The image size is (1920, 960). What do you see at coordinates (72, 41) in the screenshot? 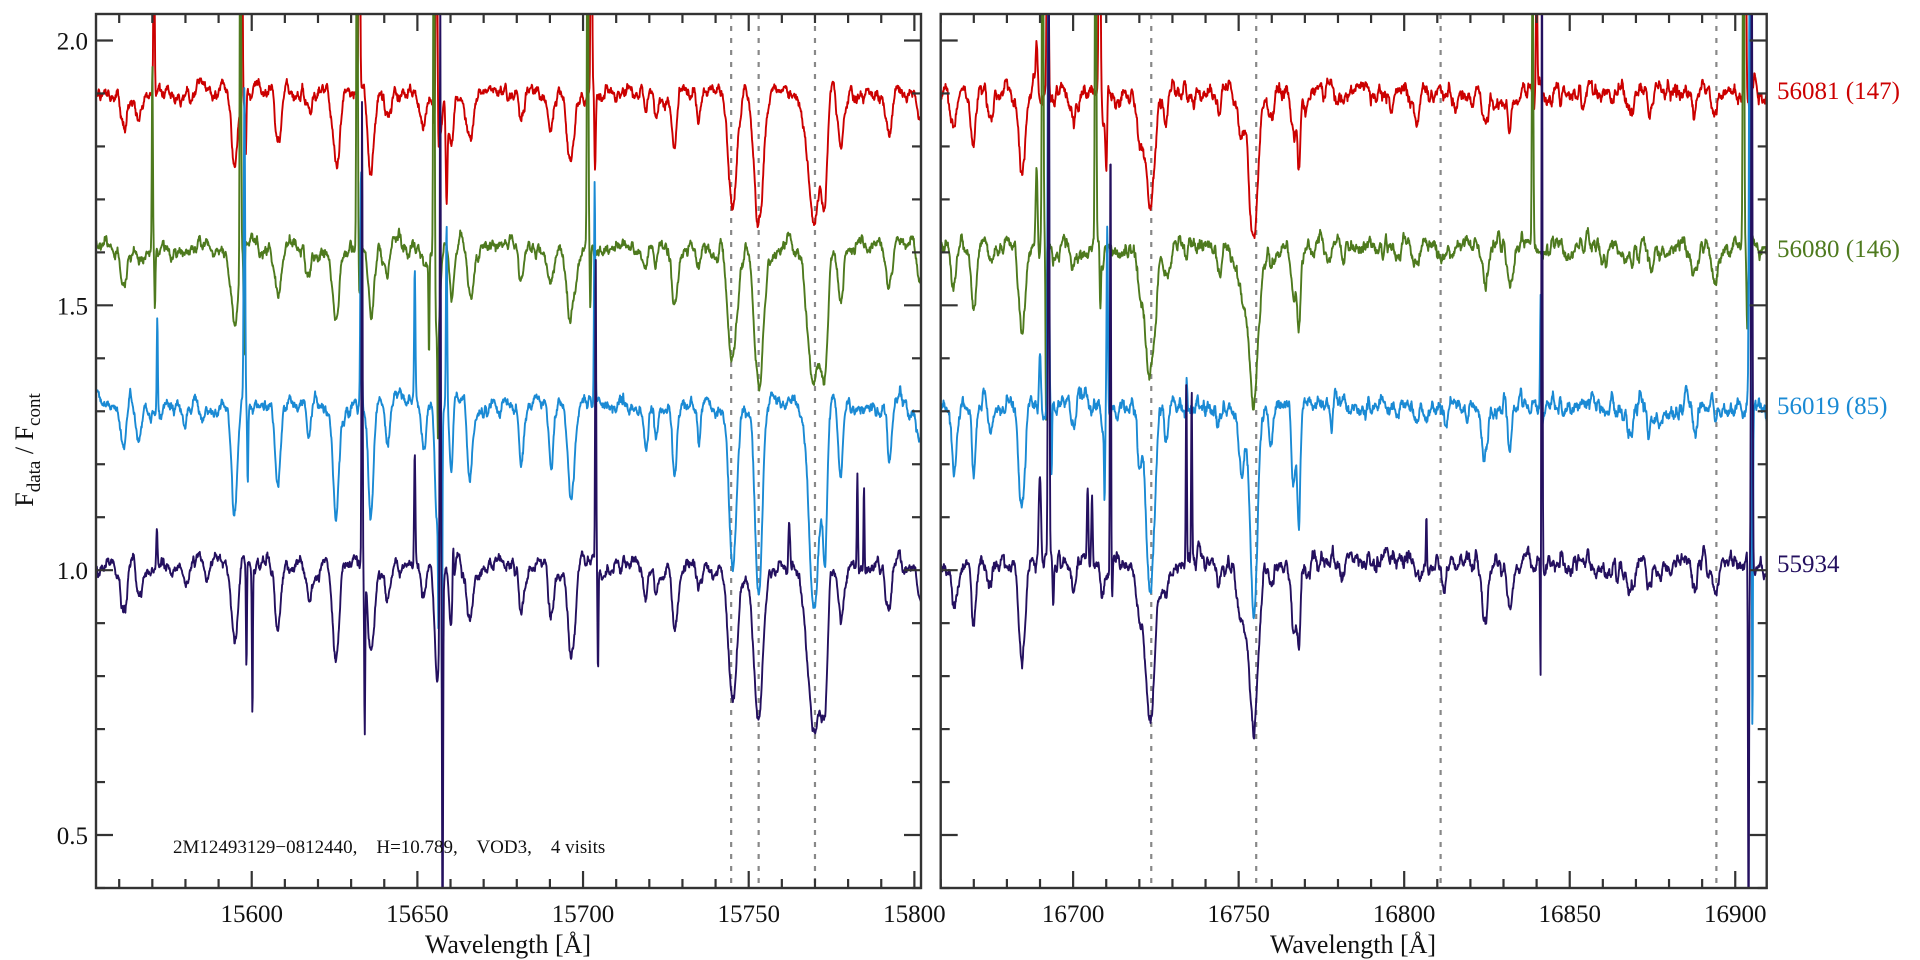
I see `y-tick-label: 2.0` at bounding box center [72, 41].